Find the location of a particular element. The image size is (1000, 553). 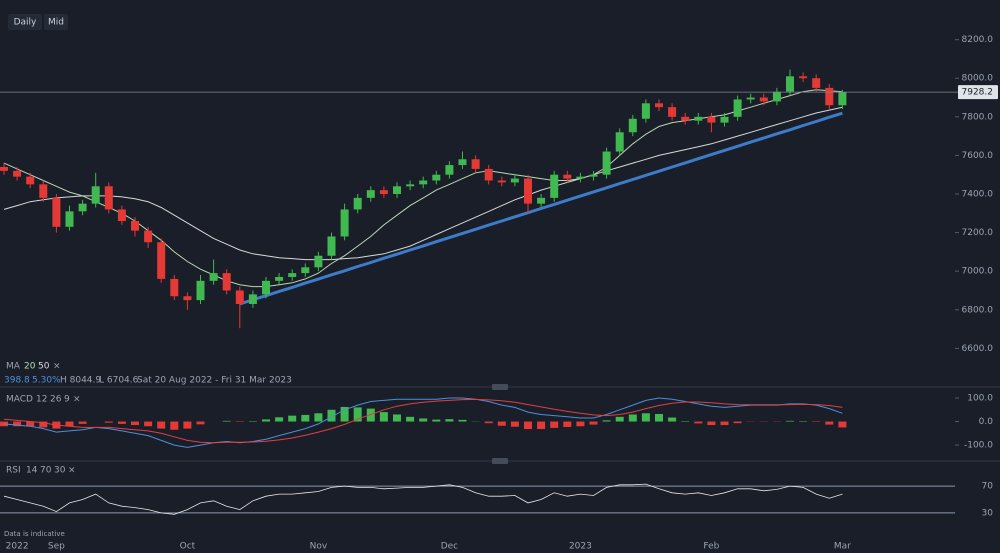

interval-button is located at coordinates (25, 22).